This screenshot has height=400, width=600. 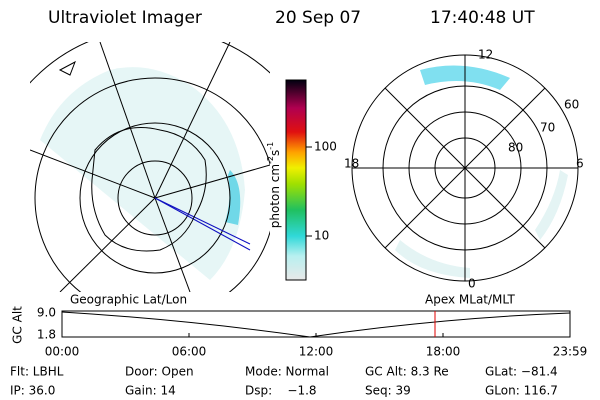 What do you see at coordinates (321, 236) in the screenshot?
I see `colorbar-tick: 10` at bounding box center [321, 236].